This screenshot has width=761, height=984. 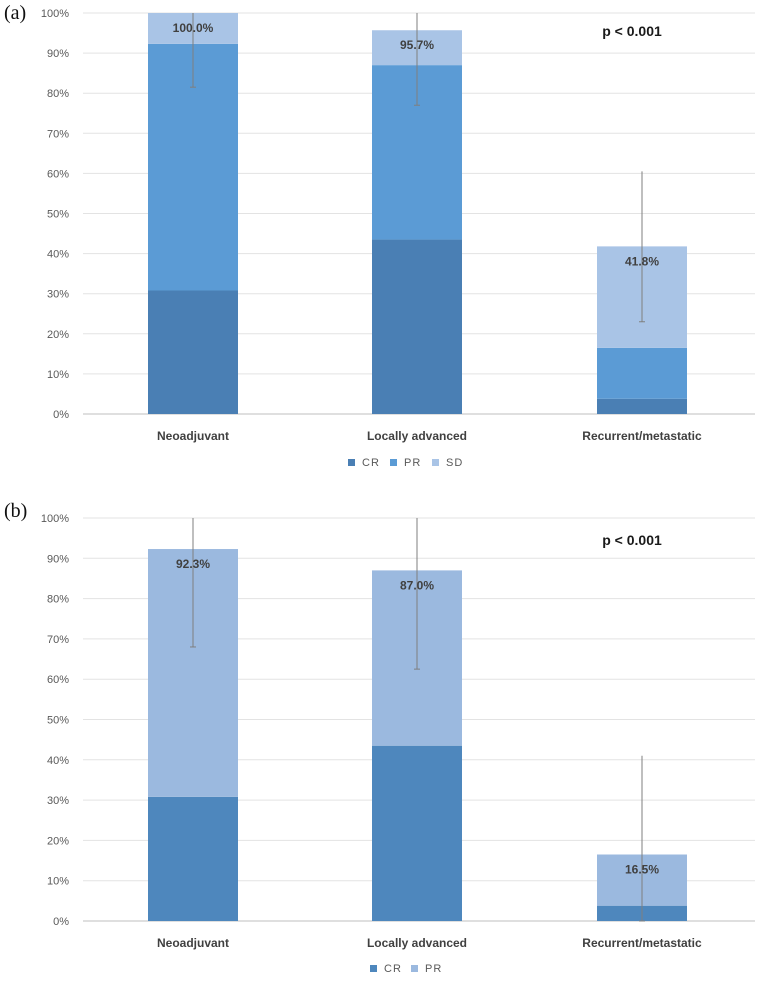 What do you see at coordinates (454, 463) in the screenshot?
I see `legend-label-sd: SD` at bounding box center [454, 463].